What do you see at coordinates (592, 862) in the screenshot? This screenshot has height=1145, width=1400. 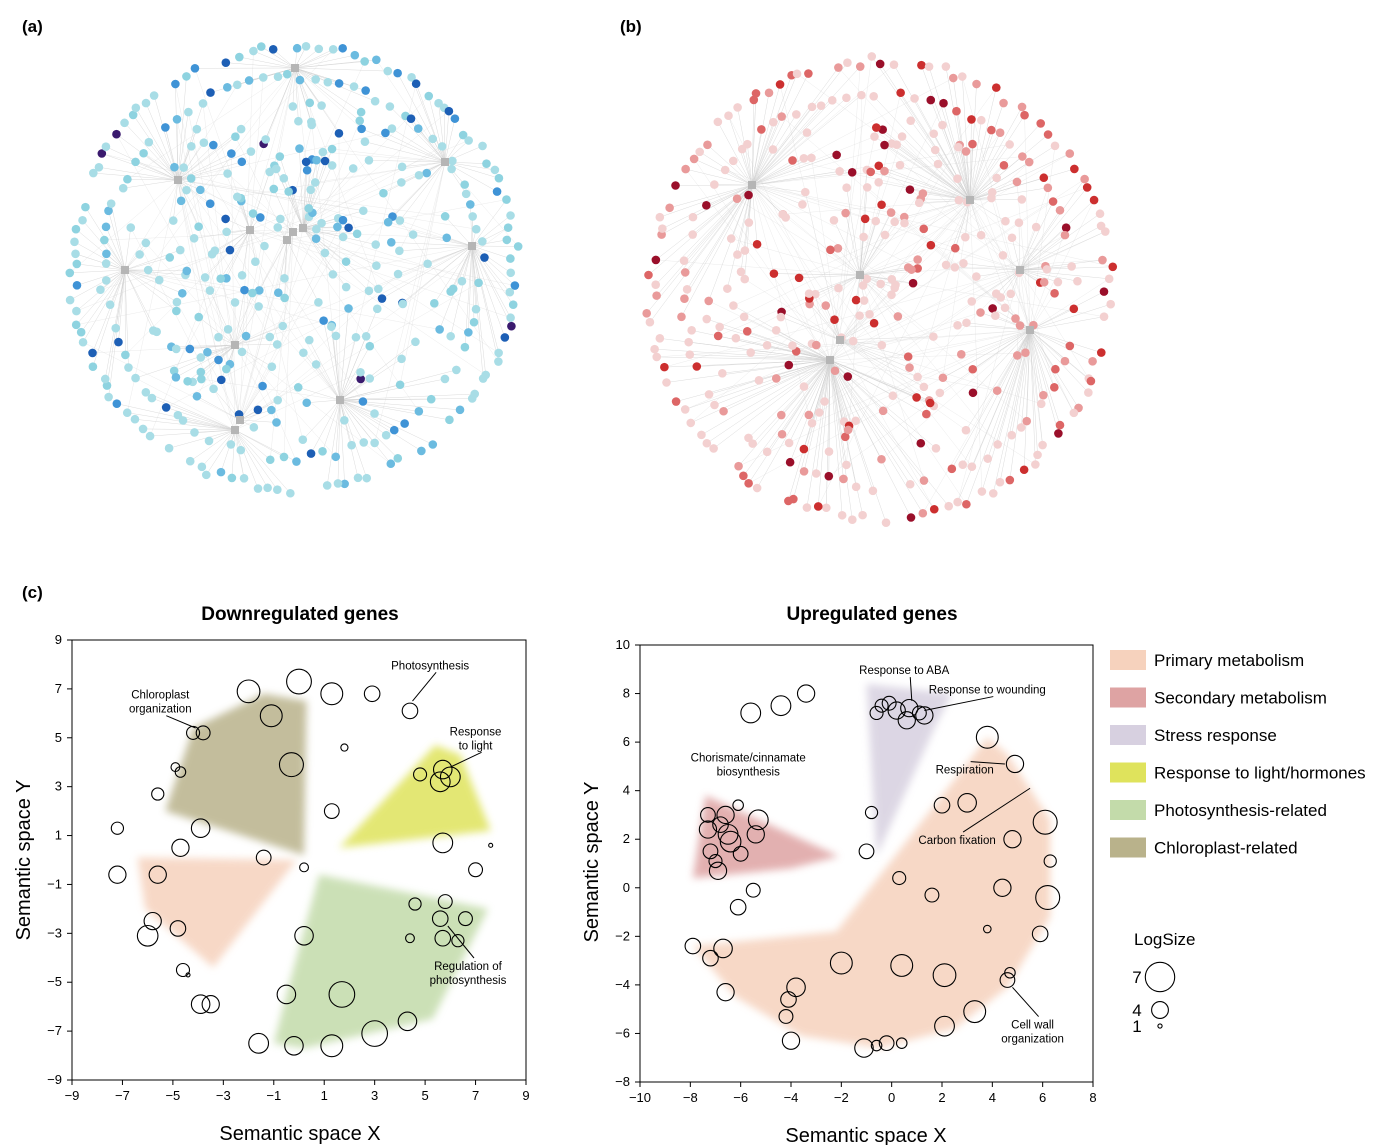 I see `up-ylabel: Semantic space Y` at bounding box center [592, 862].